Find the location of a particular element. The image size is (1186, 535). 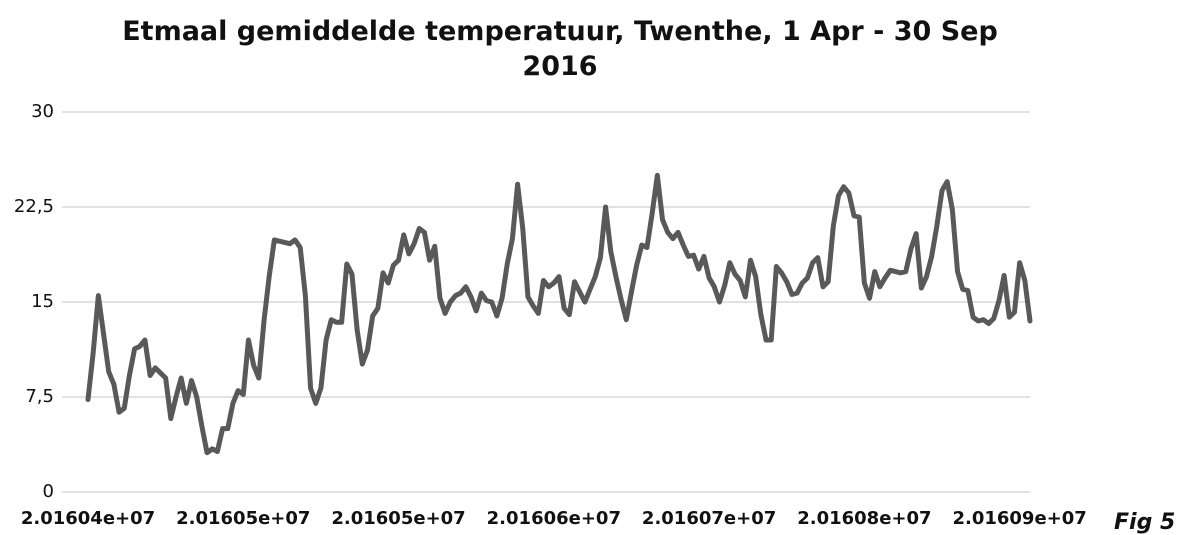

x-tick-label: 2.01609e+07 is located at coordinates (1019, 518).